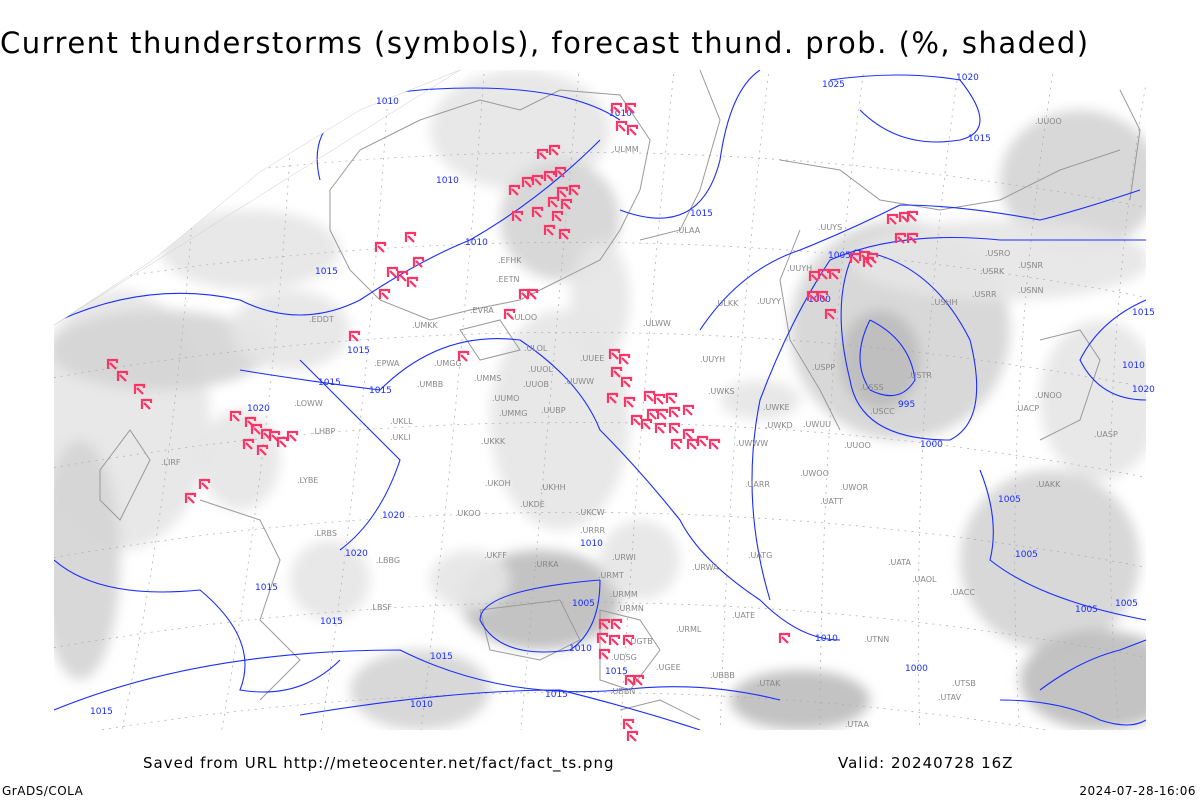 The image size is (1200, 800). I want to click on station-label: .USPP, so click(823, 367).